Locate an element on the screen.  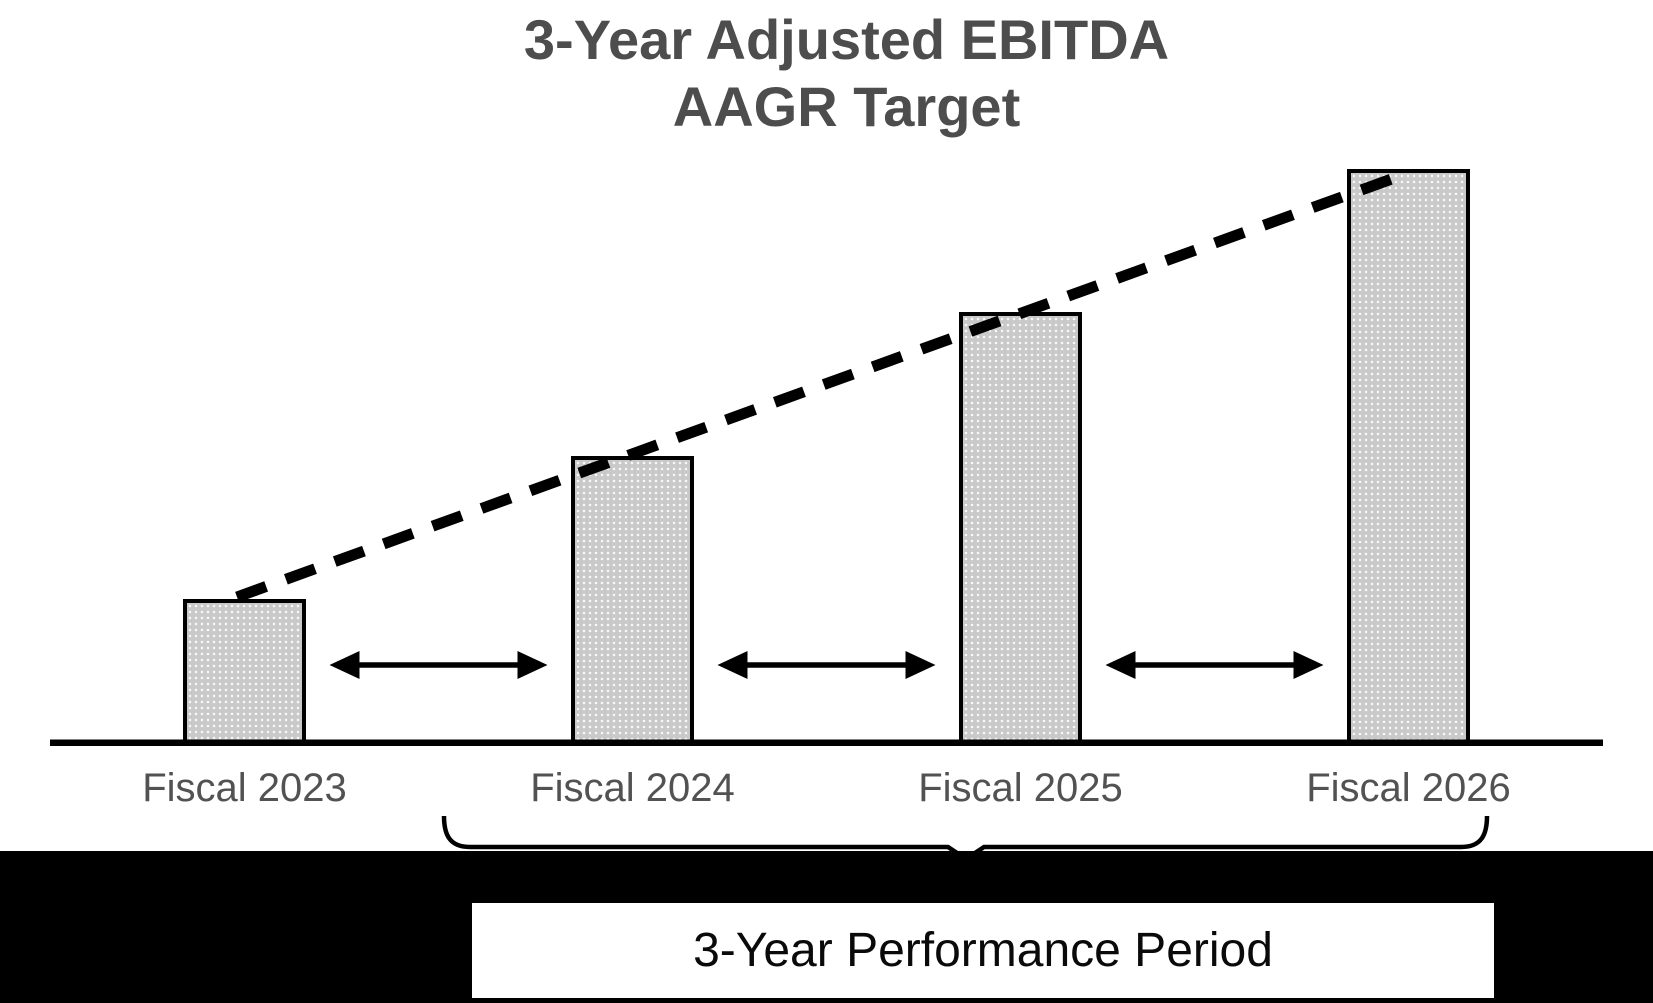
x-axis-label-fiscal-2026: Fiscal 2026 is located at coordinates (1408, 788).